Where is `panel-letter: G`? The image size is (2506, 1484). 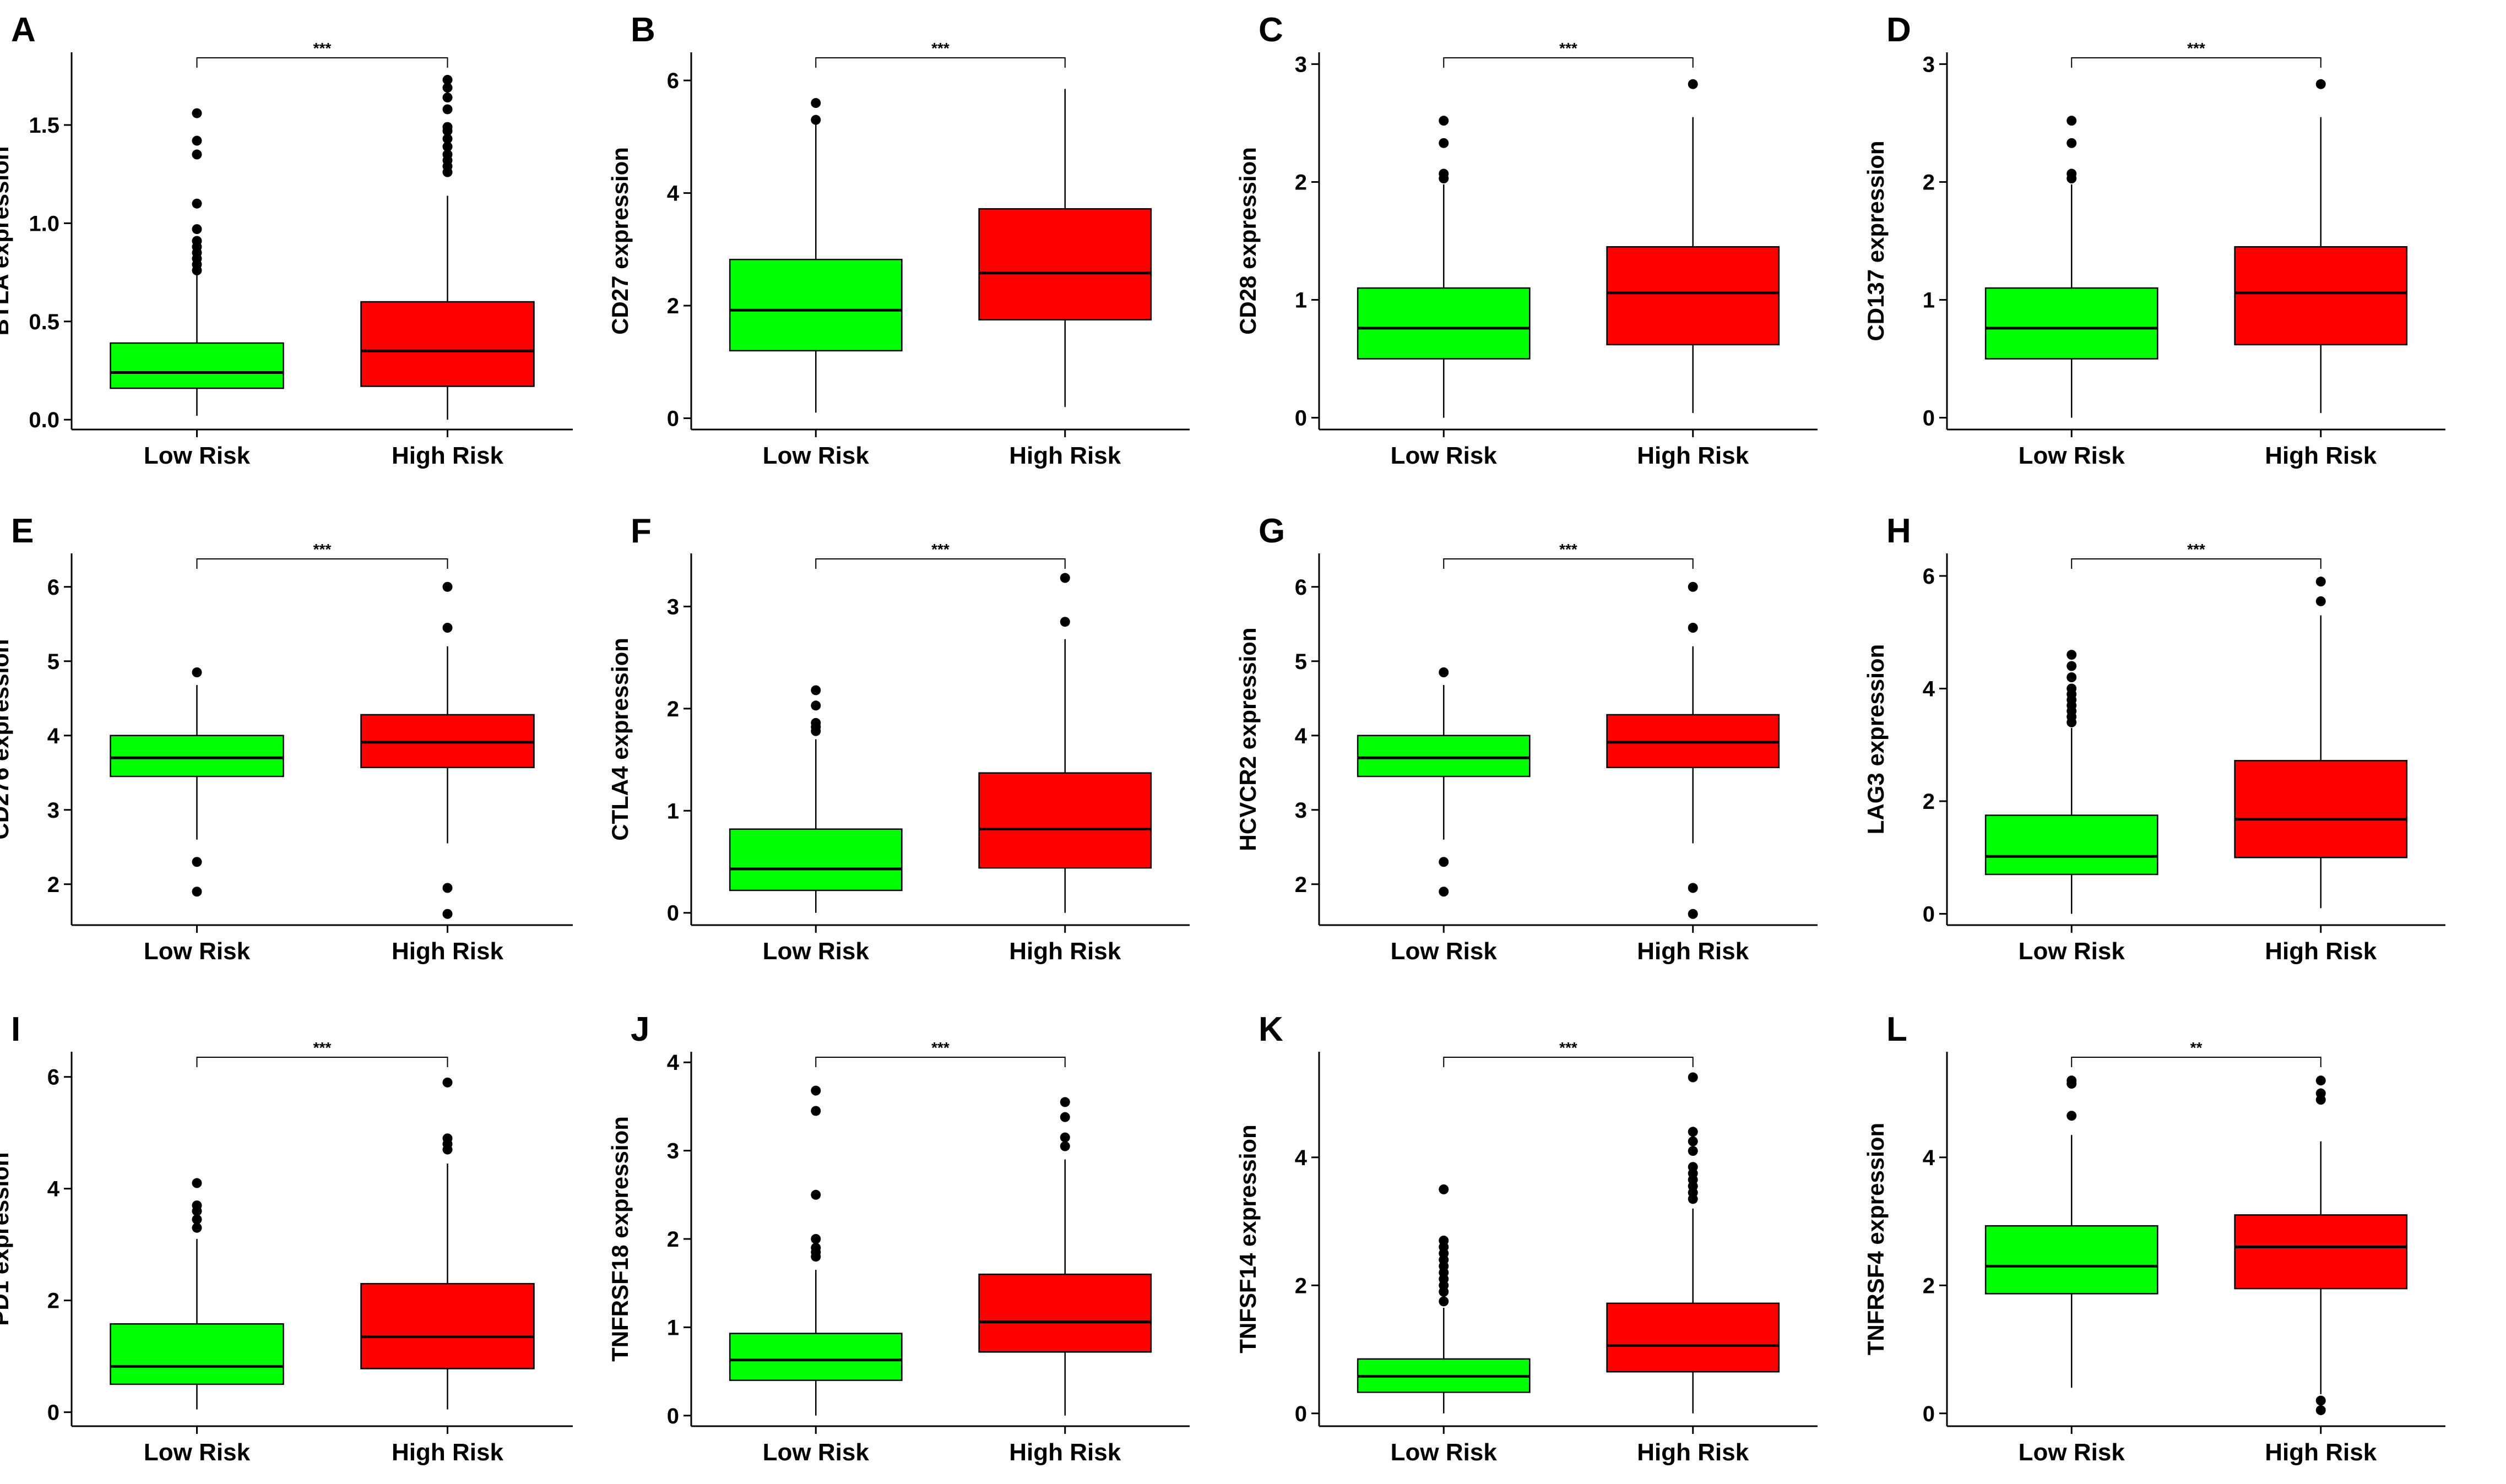
panel-letter: G is located at coordinates (1272, 531).